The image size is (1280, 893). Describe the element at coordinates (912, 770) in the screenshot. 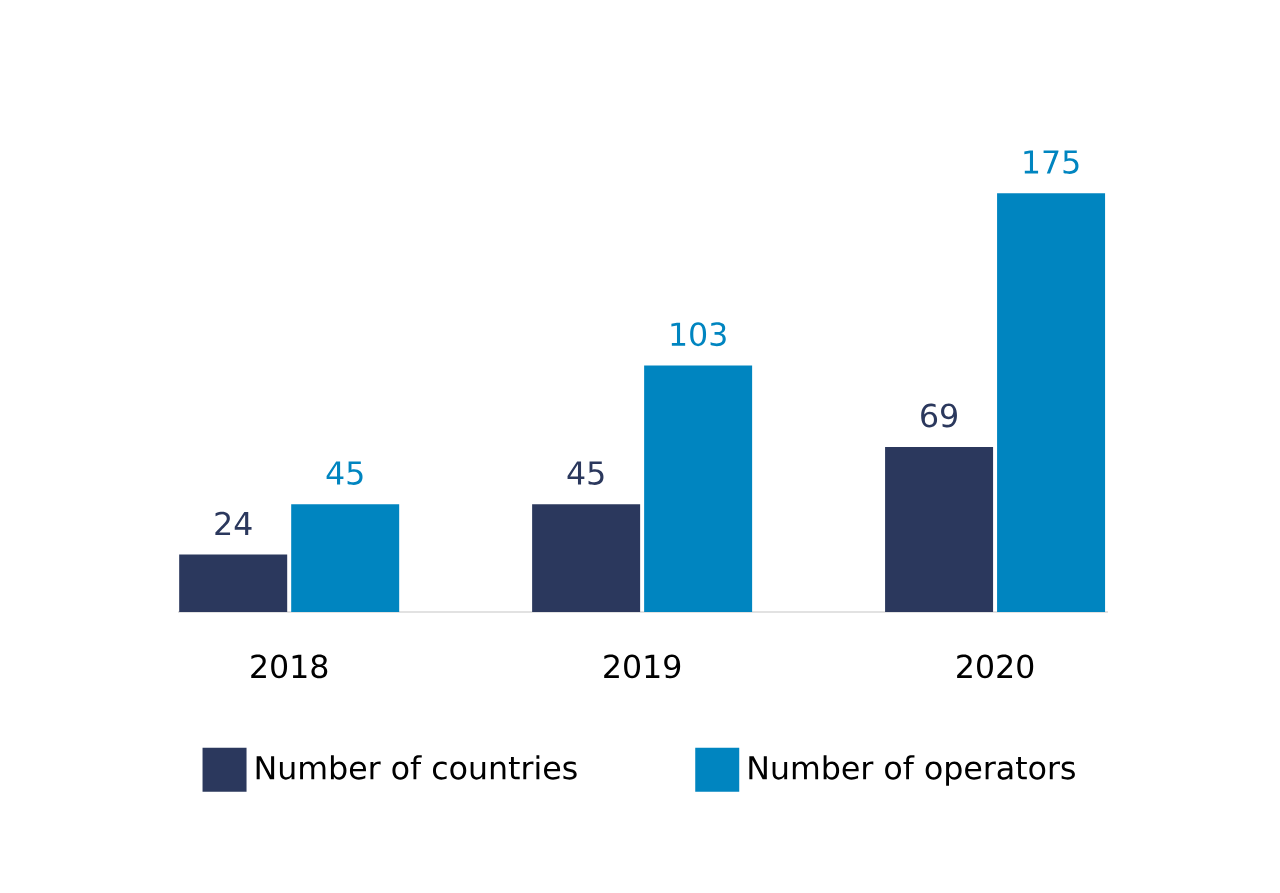

I see `legend-label: Number of operators` at that location.